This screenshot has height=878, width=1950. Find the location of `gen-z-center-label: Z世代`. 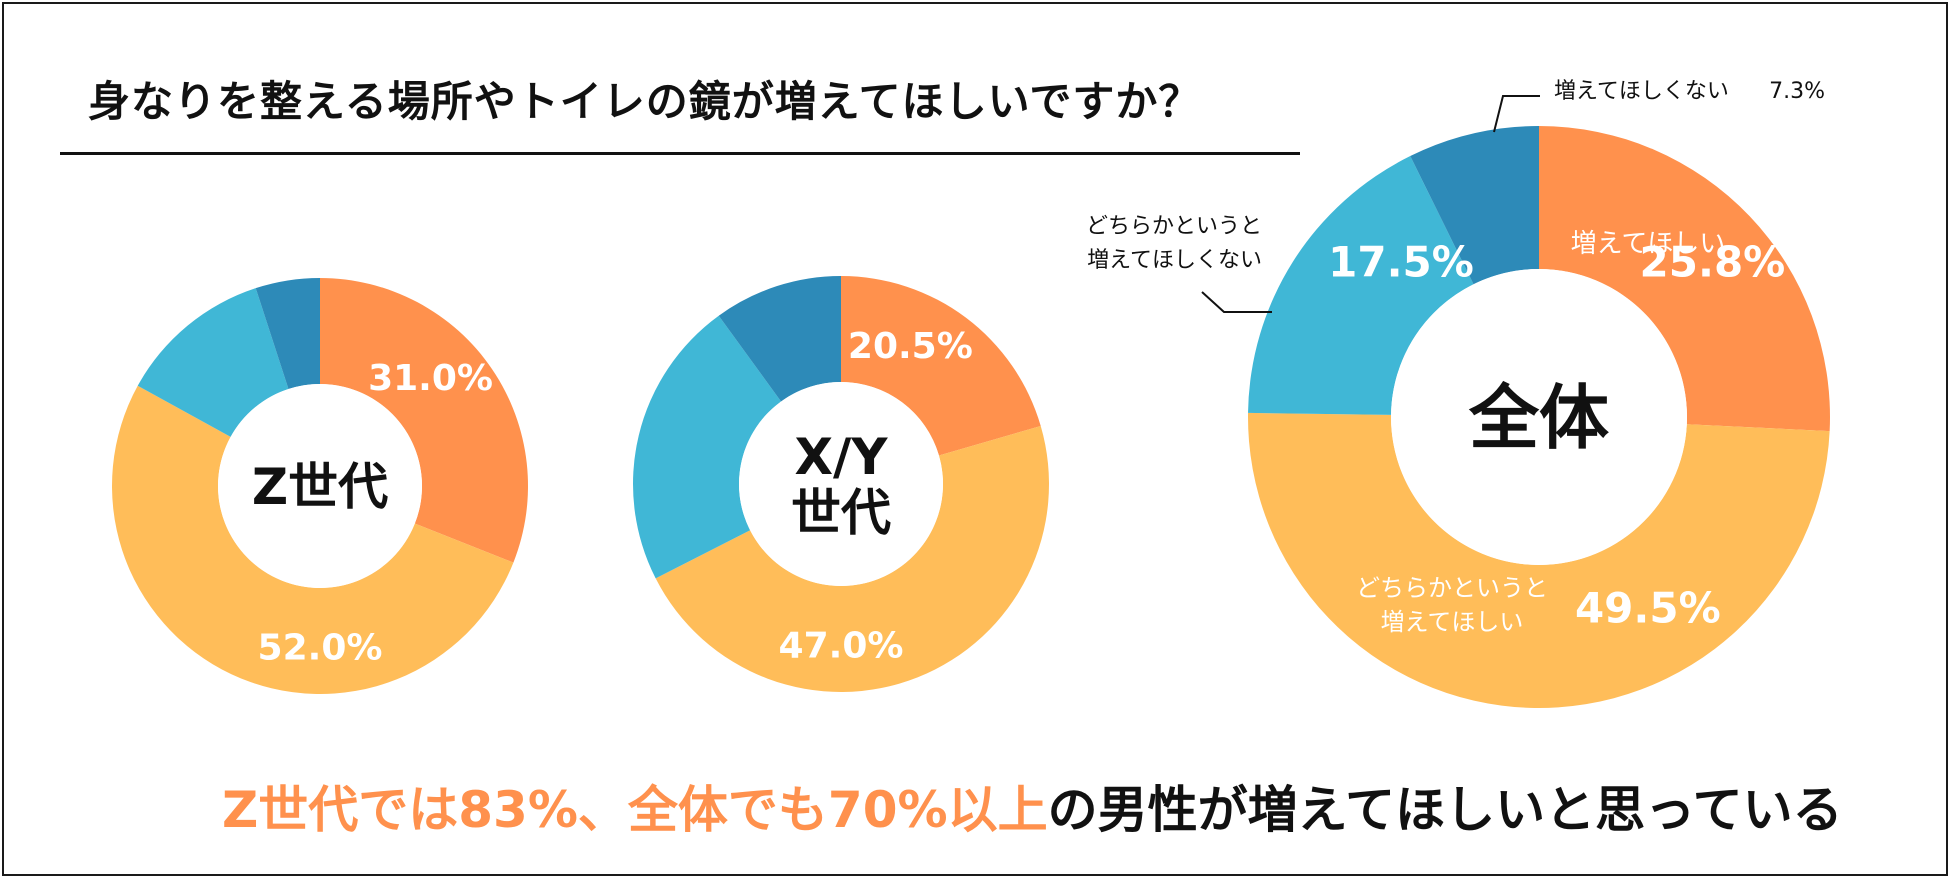

gen-z-center-label: Z世代 is located at coordinates (320, 487).